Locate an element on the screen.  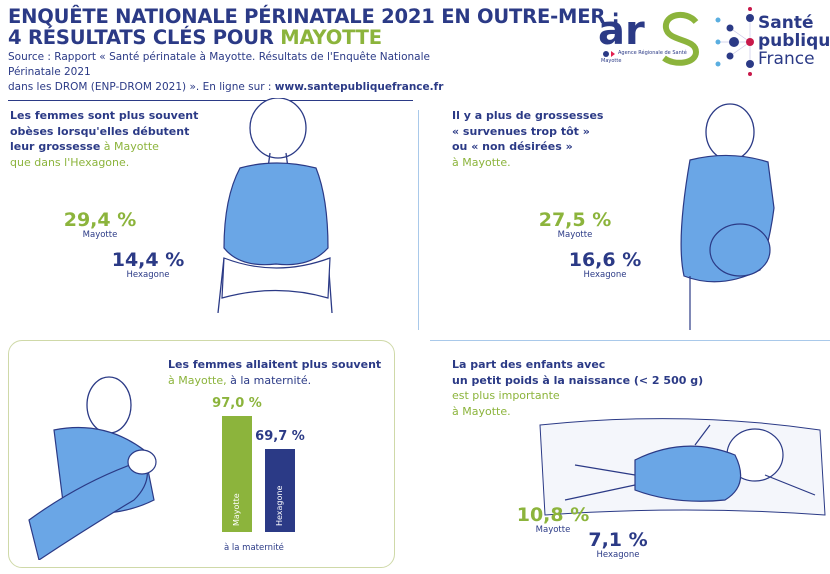
breastfeeding-line-1: Les femmes allaitent plus souvent is located at coordinates (275, 364).